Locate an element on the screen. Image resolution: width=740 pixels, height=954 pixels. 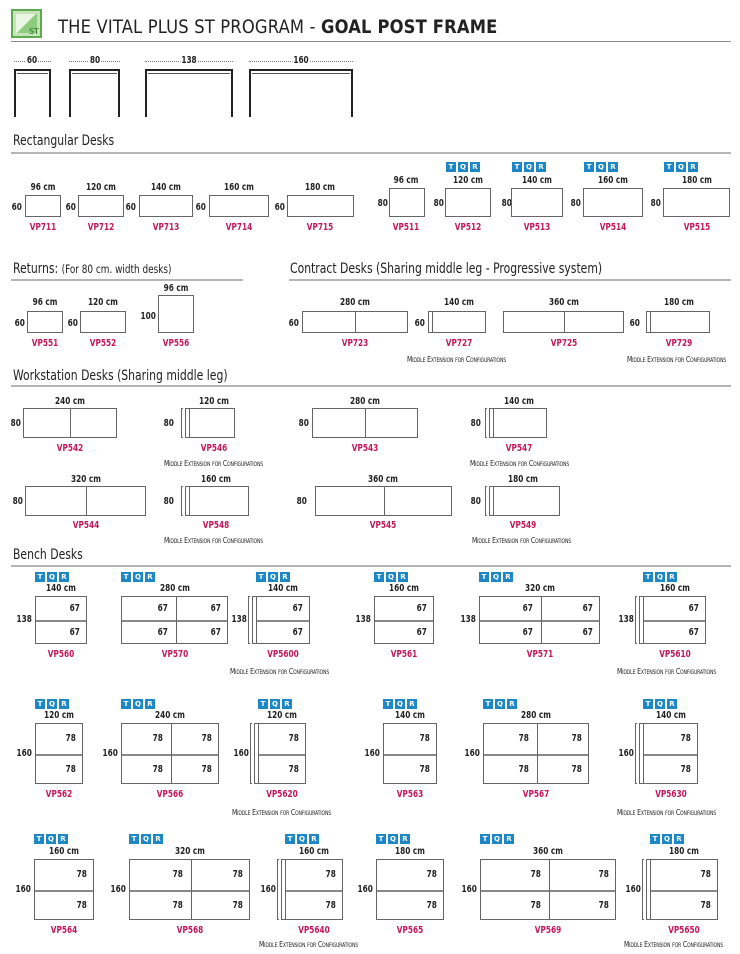
width-label: 360 cm is located at coordinates (548, 851).